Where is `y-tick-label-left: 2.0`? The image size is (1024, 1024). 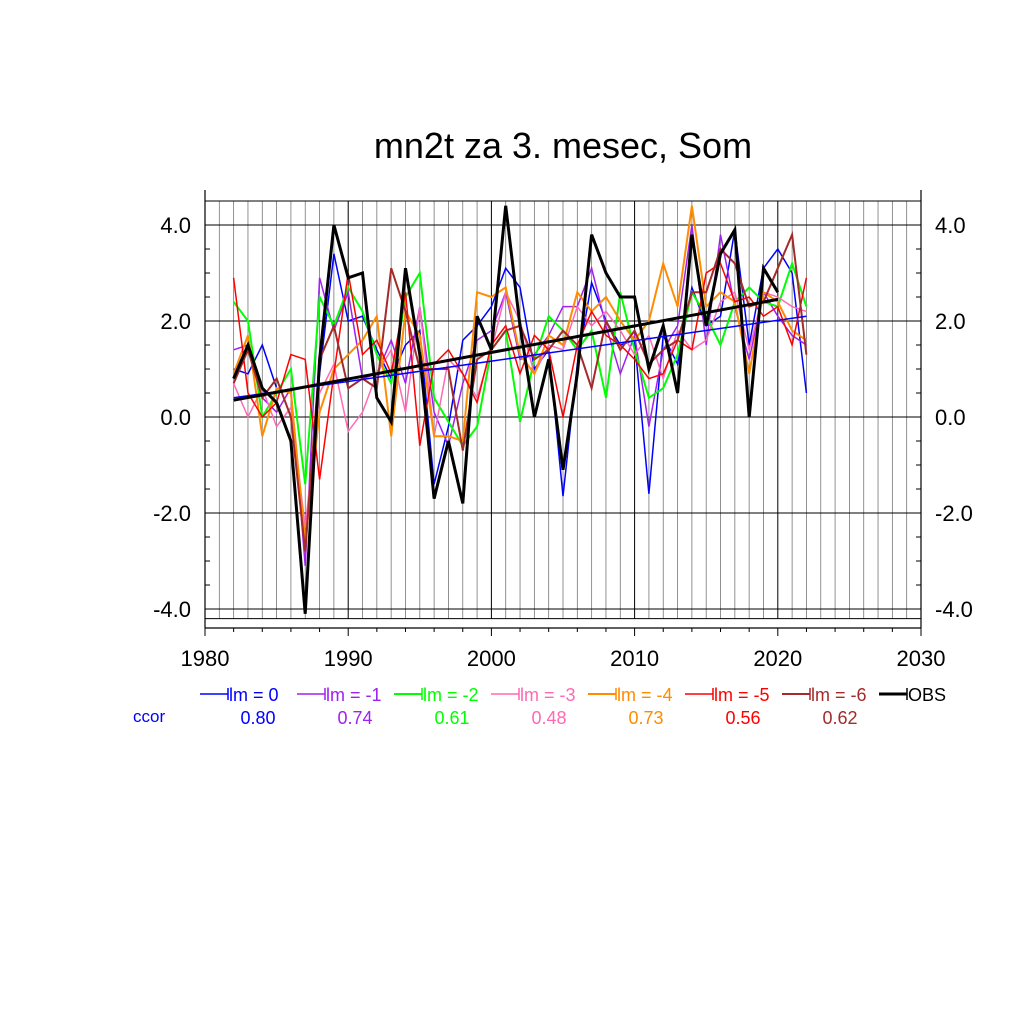 y-tick-label-left: 2.0 is located at coordinates (175, 321).